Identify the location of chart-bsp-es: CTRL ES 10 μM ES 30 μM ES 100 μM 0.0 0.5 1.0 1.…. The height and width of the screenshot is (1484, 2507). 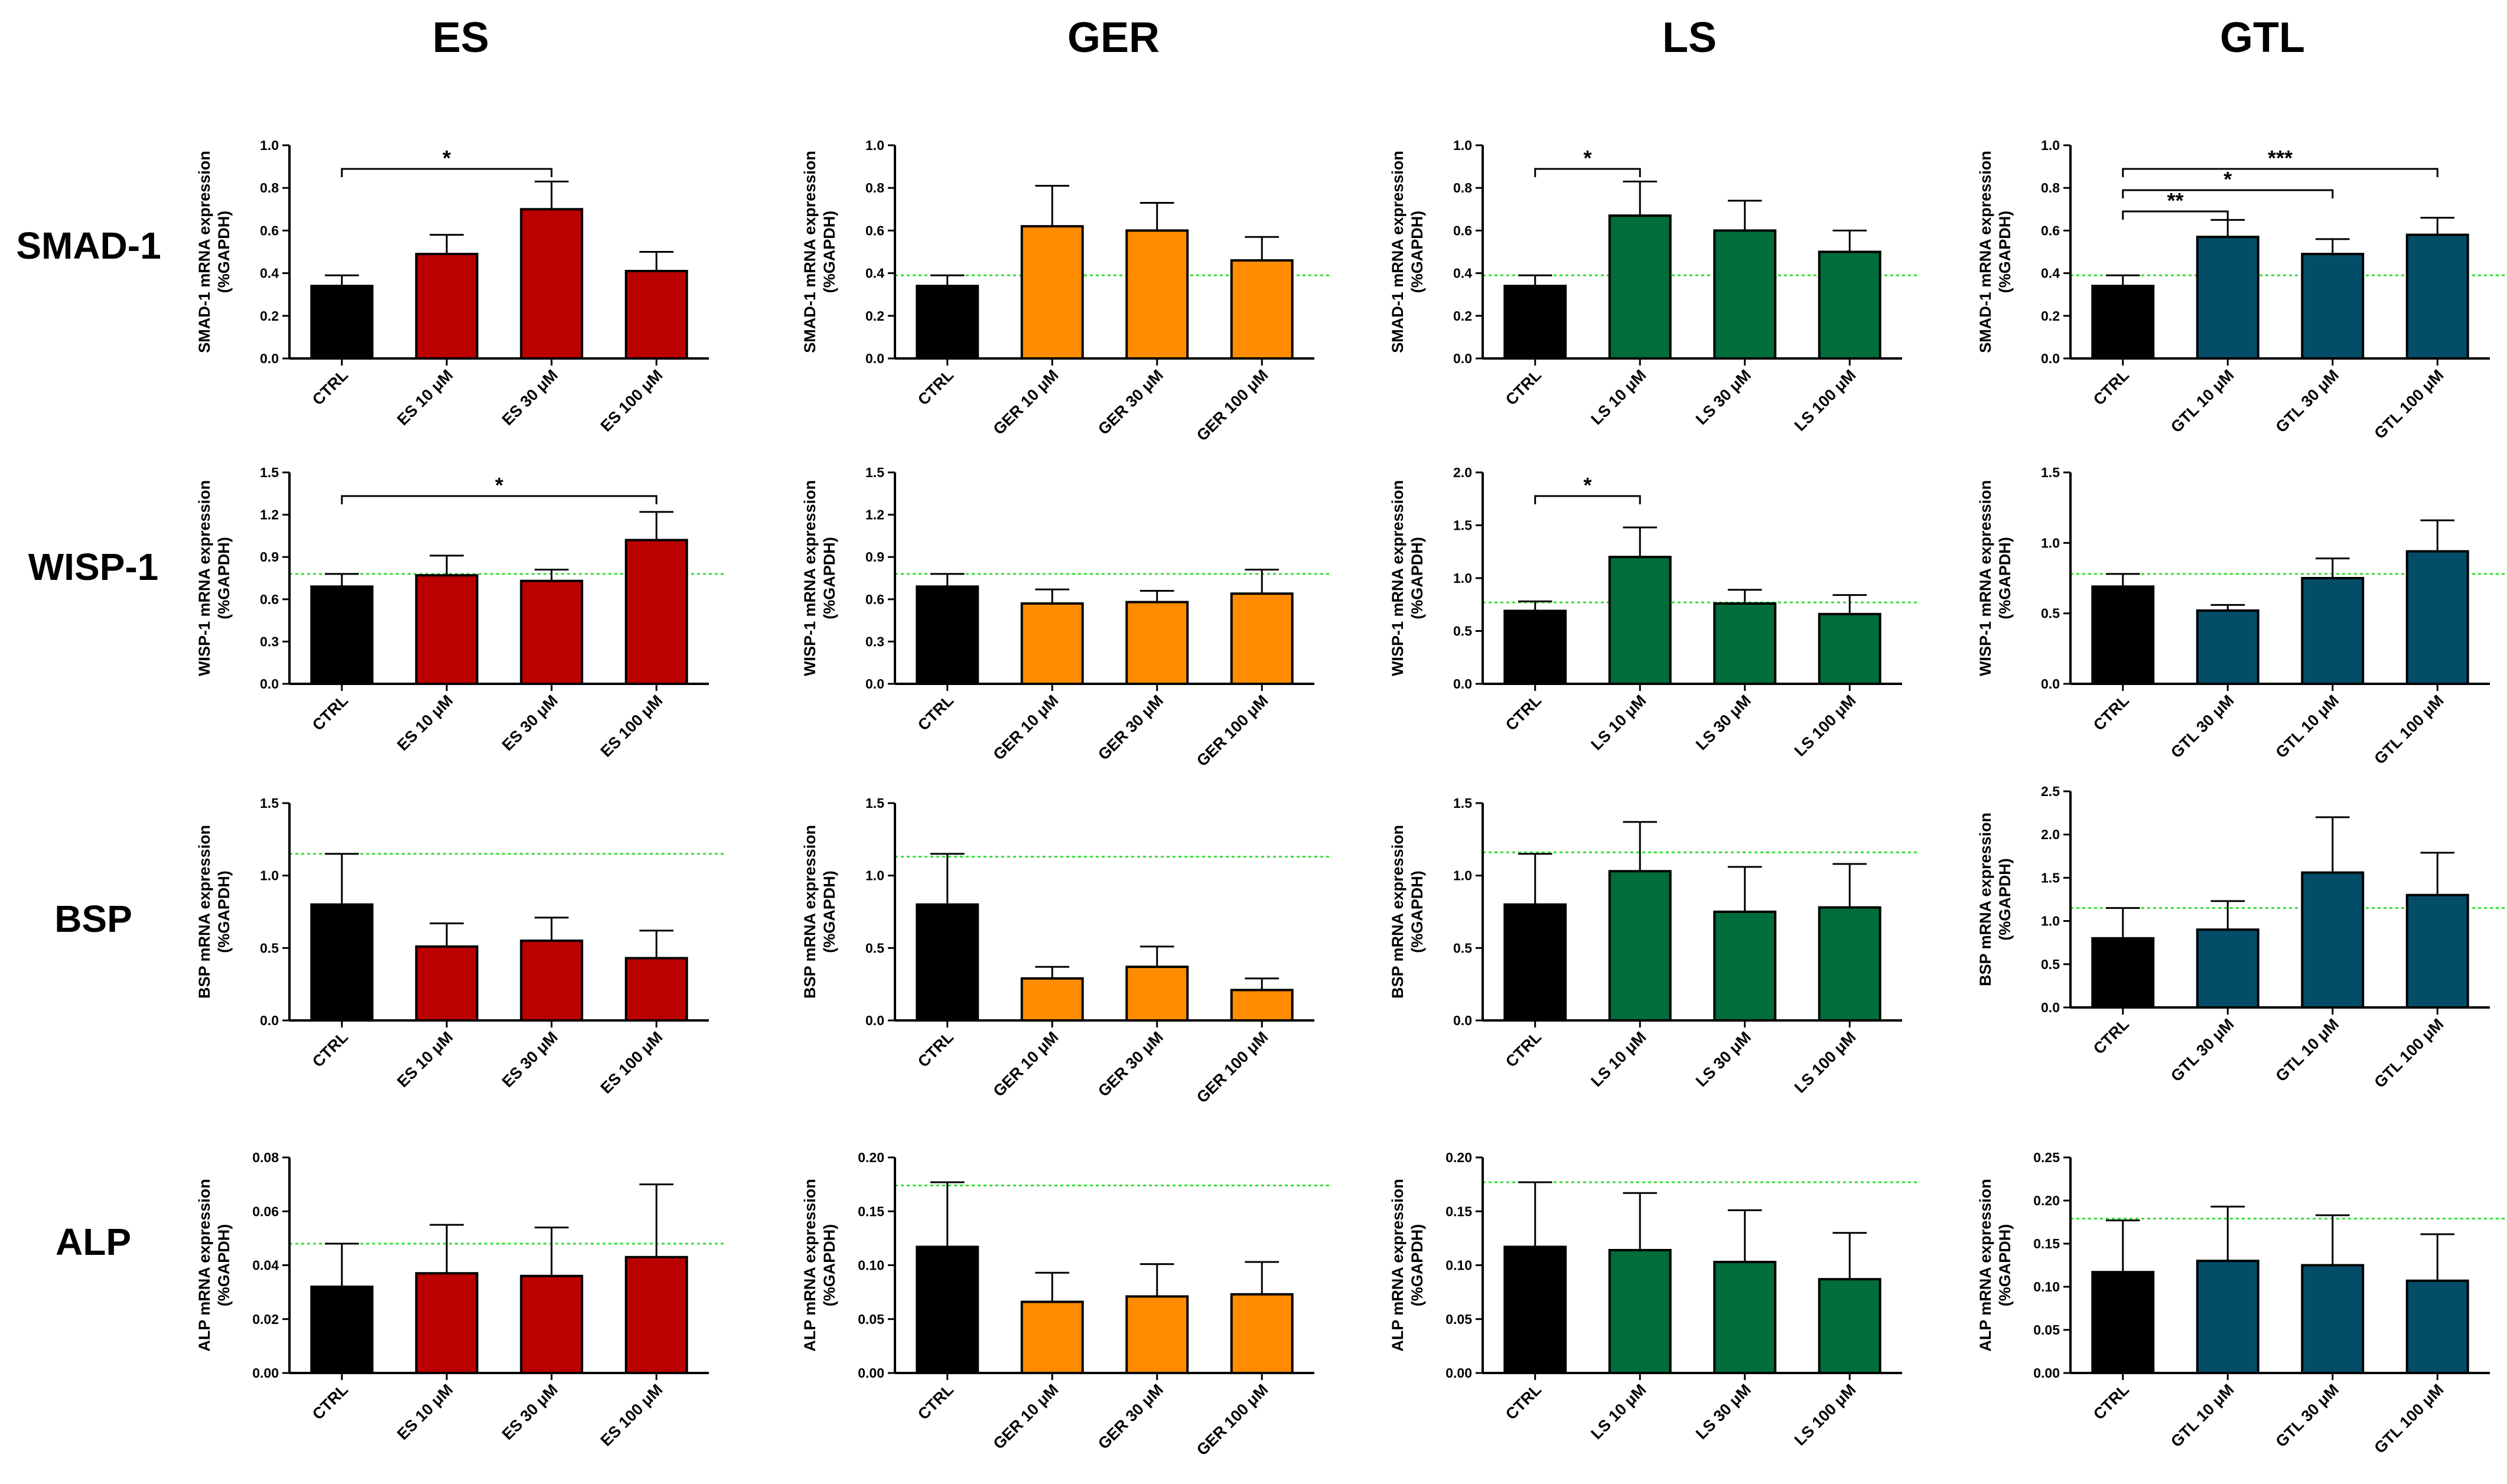
(461, 946).